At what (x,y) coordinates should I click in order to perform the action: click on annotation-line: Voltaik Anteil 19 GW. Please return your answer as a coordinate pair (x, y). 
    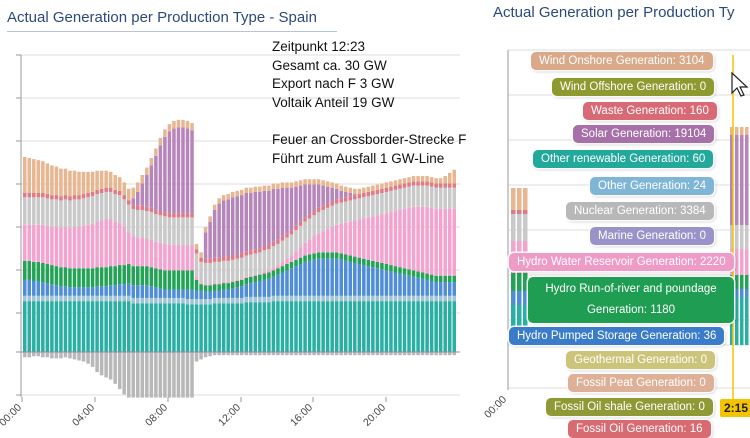
    Looking at the image, I should click on (333, 102).